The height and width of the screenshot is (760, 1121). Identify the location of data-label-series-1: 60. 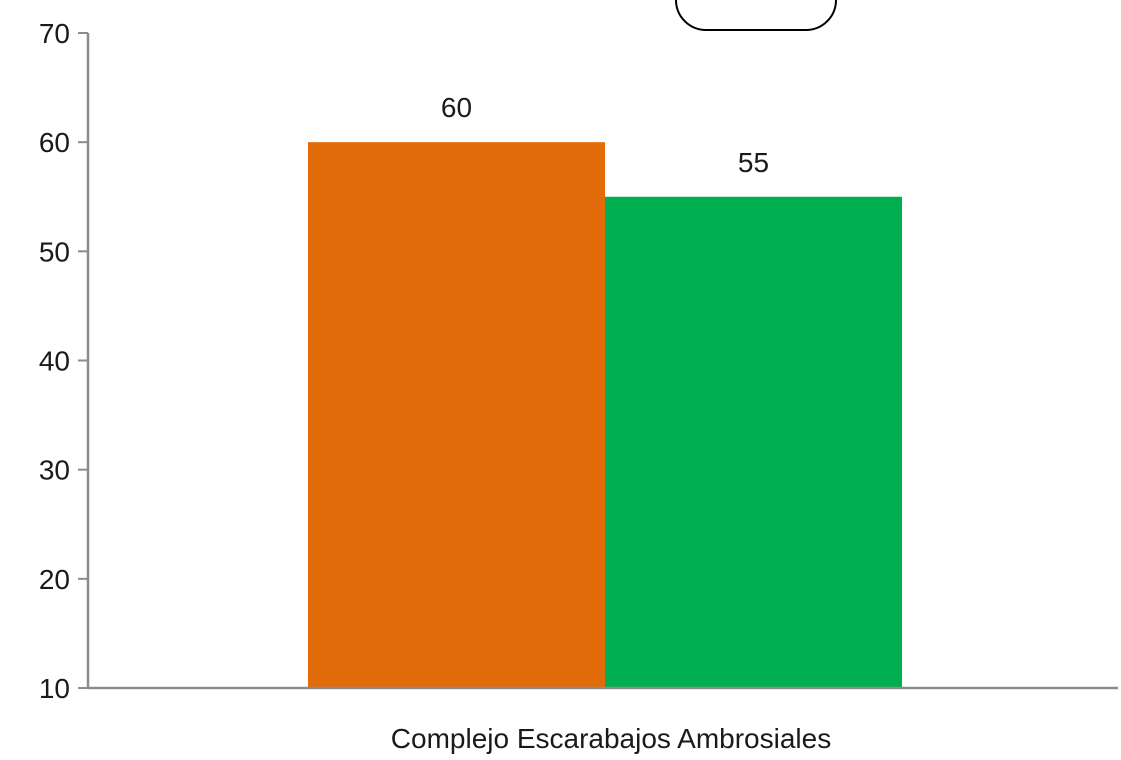
(456, 107).